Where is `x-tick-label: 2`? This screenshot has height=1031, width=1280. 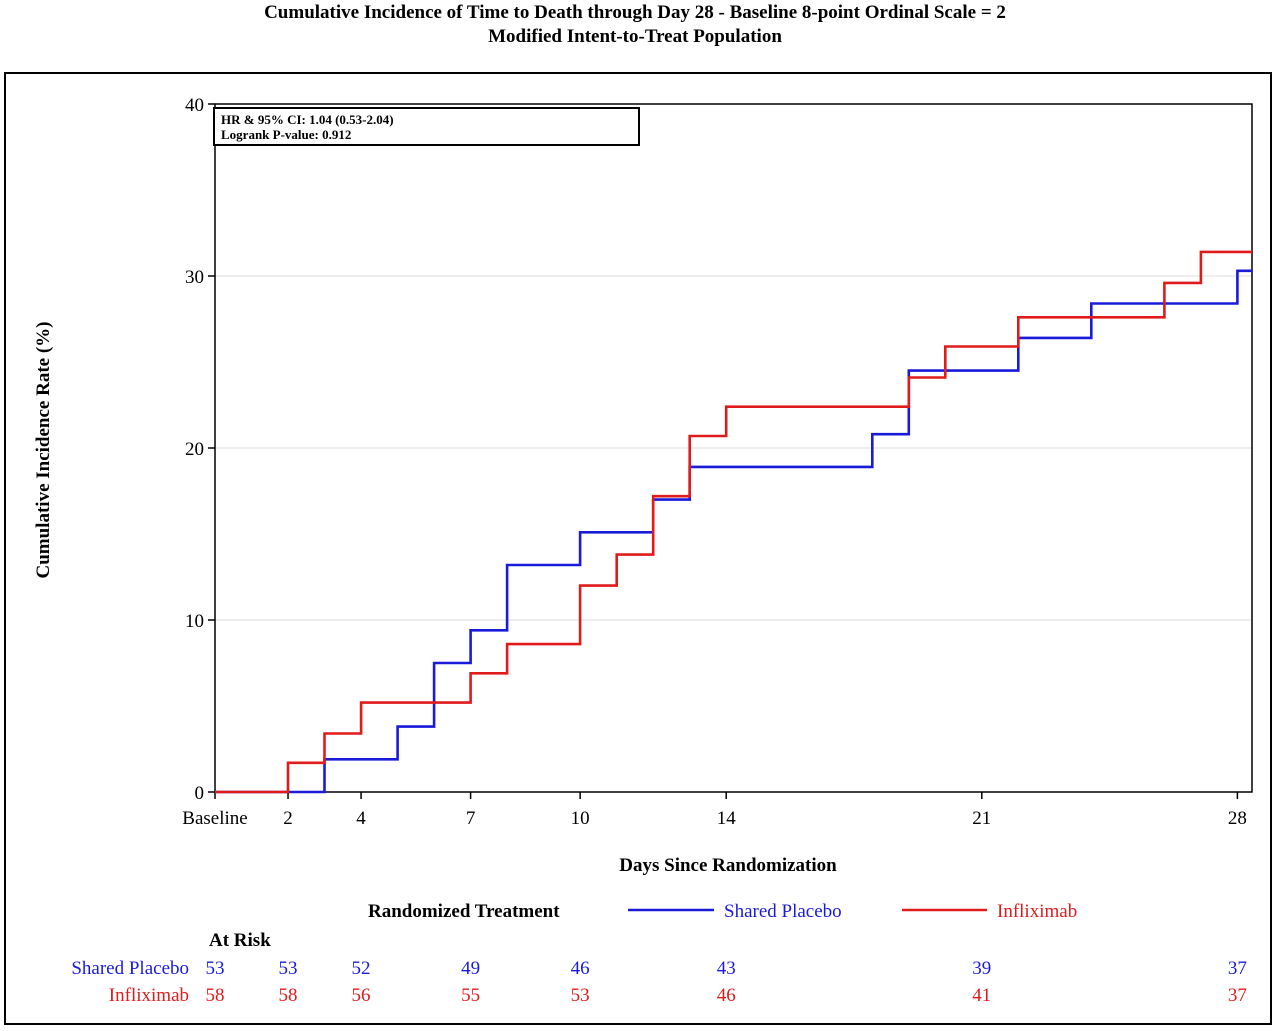 x-tick-label: 2 is located at coordinates (288, 818).